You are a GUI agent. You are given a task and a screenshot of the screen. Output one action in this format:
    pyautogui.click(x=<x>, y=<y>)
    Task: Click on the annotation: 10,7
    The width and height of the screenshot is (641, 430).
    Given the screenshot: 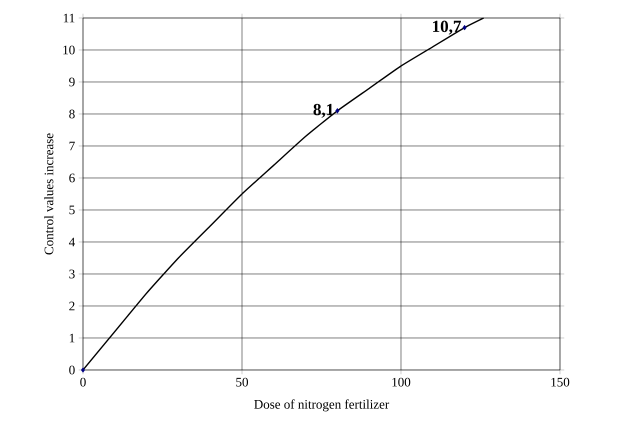 What is the action you would take?
    pyautogui.click(x=447, y=27)
    